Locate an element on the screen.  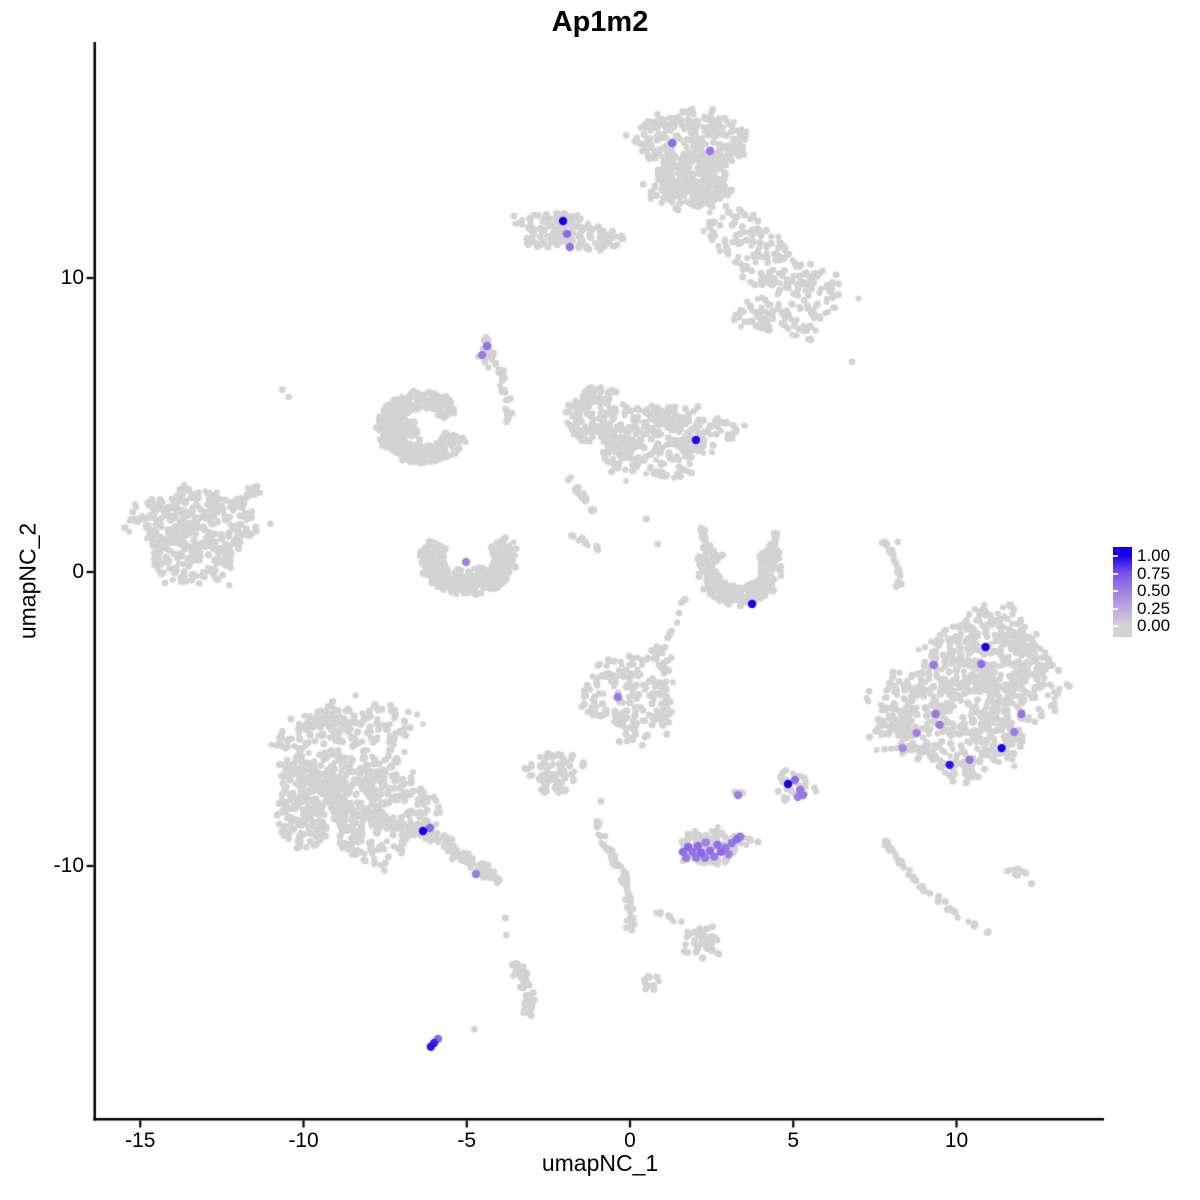
legend-colorbar: 1.00 0.75 0.50 0.25 0.00 is located at coordinates (1154, 595).